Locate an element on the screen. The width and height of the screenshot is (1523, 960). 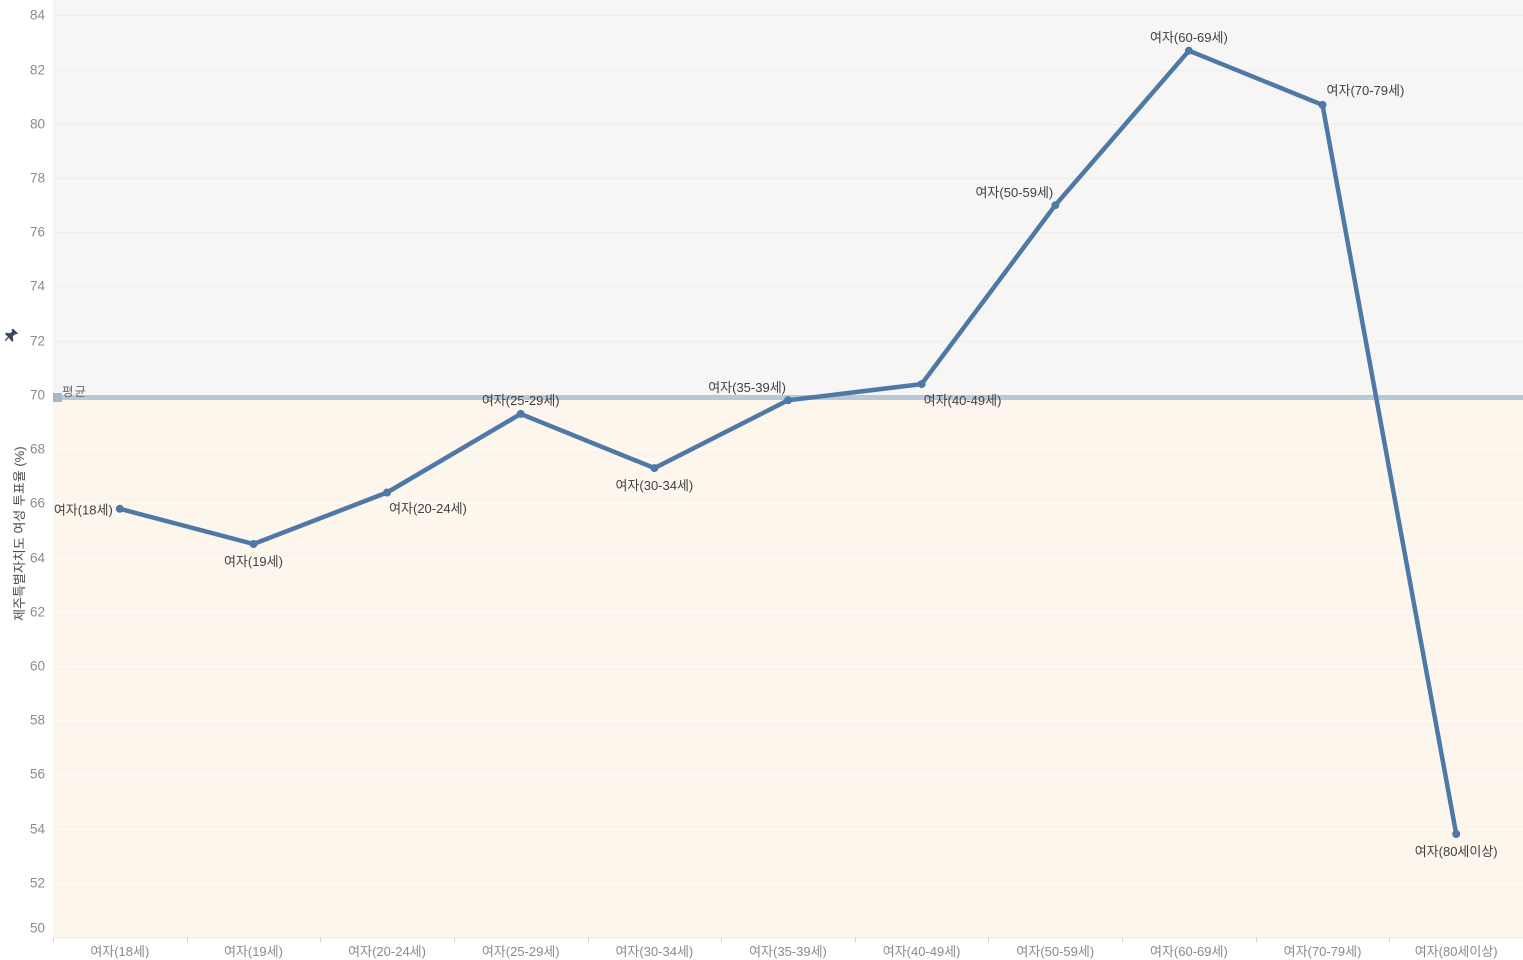
point-label-1: 여자(19세) is located at coordinates (253, 561).